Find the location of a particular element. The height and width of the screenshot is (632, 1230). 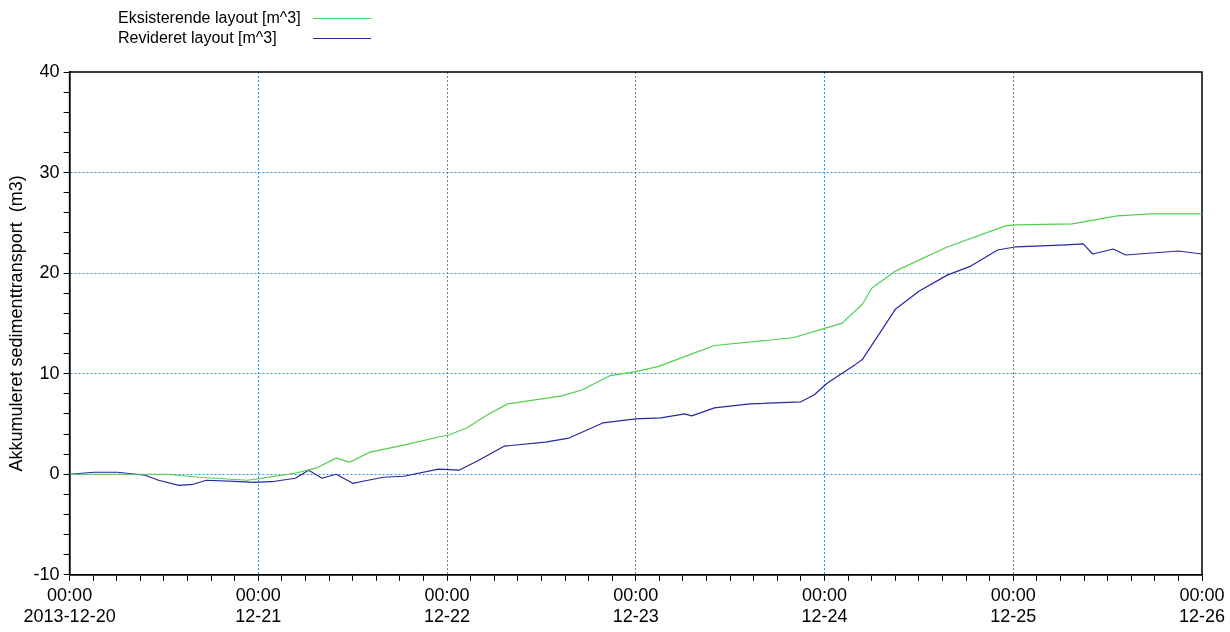

x-tick-label: 00:00 12-26 is located at coordinates (1202, 605).